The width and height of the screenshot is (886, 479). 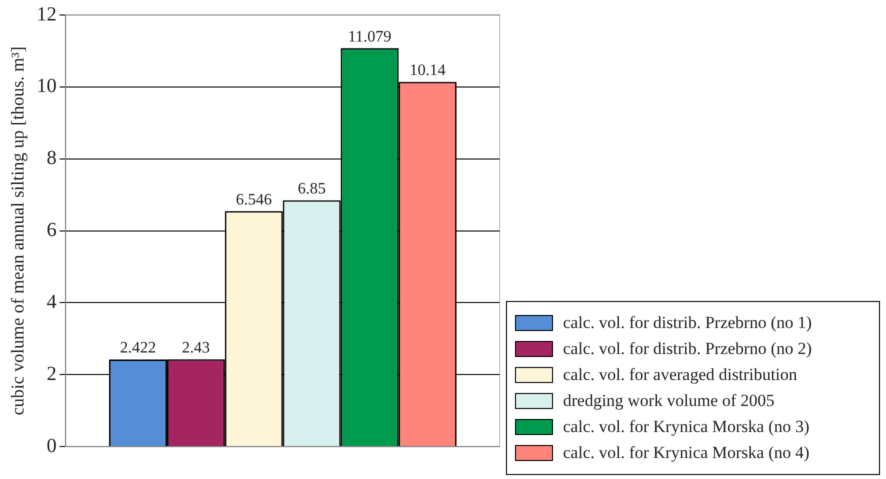 What do you see at coordinates (687, 323) in the screenshot?
I see `legend-label: calc. vol. for distrib. Przebrno (no 1)` at bounding box center [687, 323].